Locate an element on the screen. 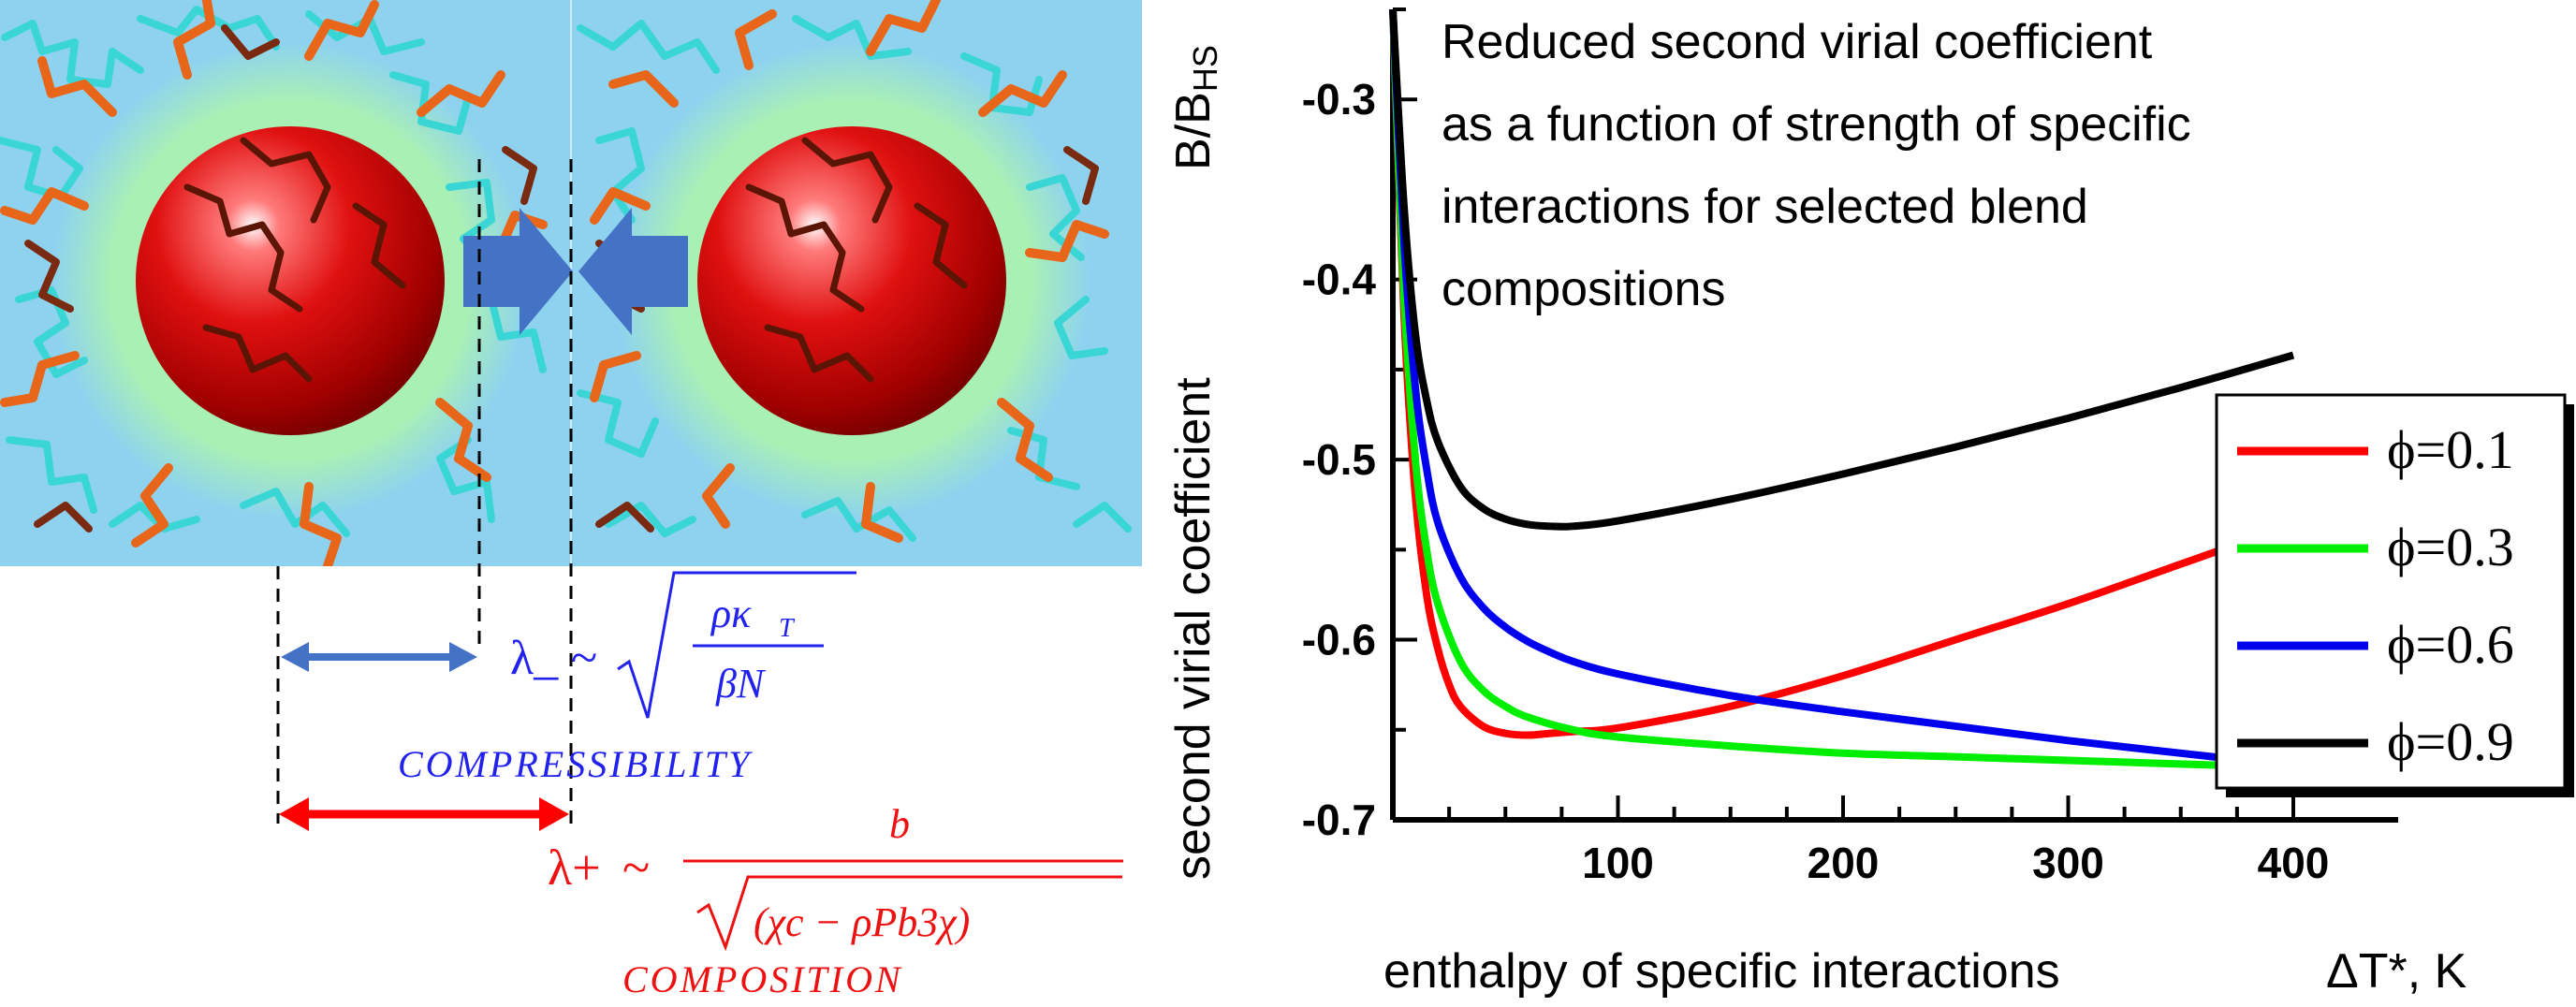  x-tick-label: 200 is located at coordinates (1844, 863).